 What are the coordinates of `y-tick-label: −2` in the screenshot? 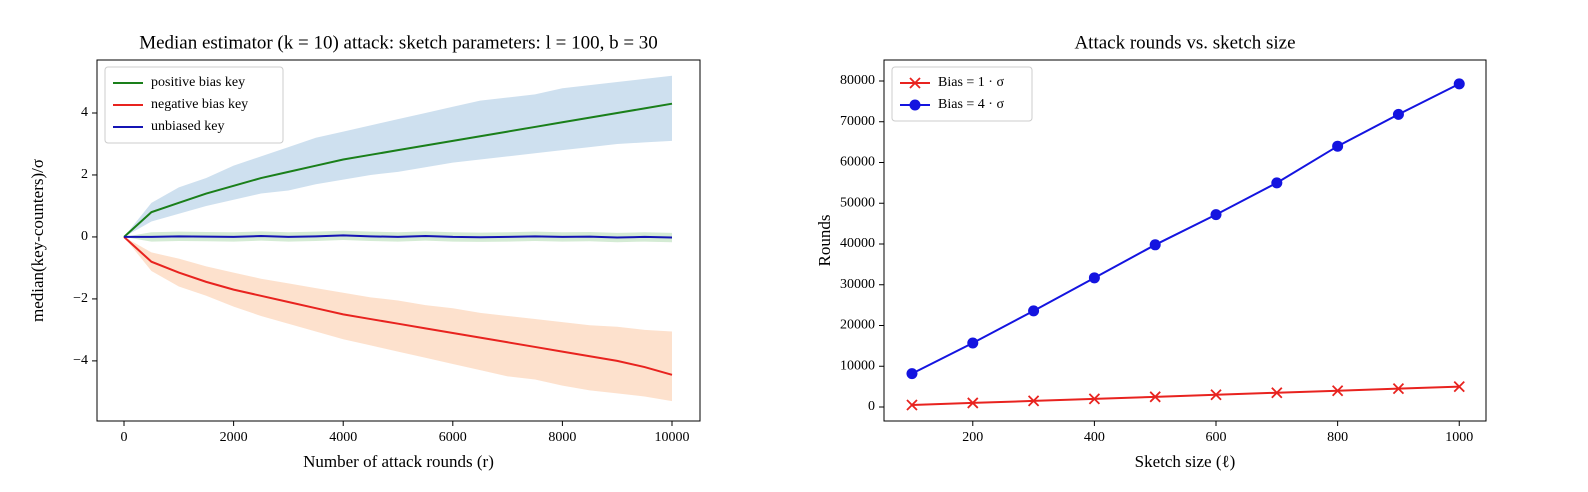 It's located at (80, 298).